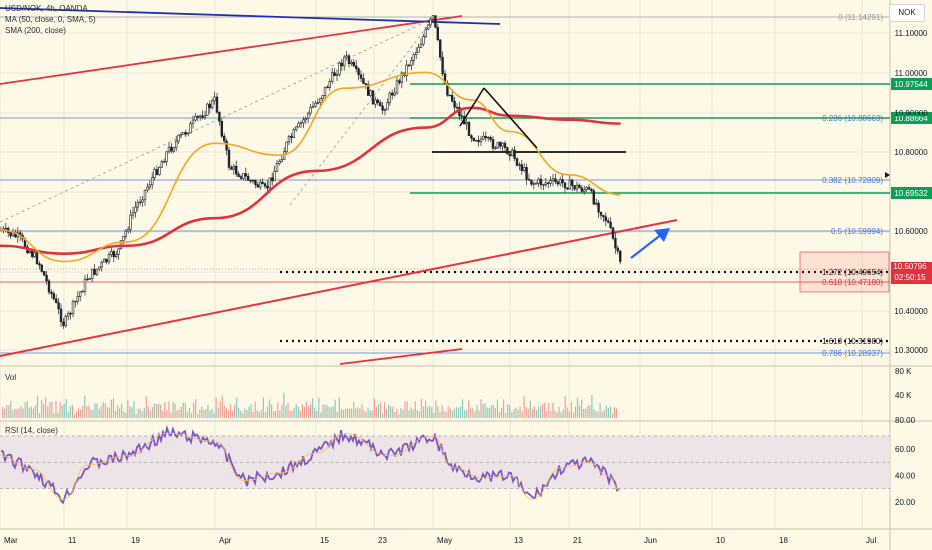 The height and width of the screenshot is (550, 932). Describe the element at coordinates (905, 420) in the screenshot. I see `rsi-tick-label: 80.00` at that location.